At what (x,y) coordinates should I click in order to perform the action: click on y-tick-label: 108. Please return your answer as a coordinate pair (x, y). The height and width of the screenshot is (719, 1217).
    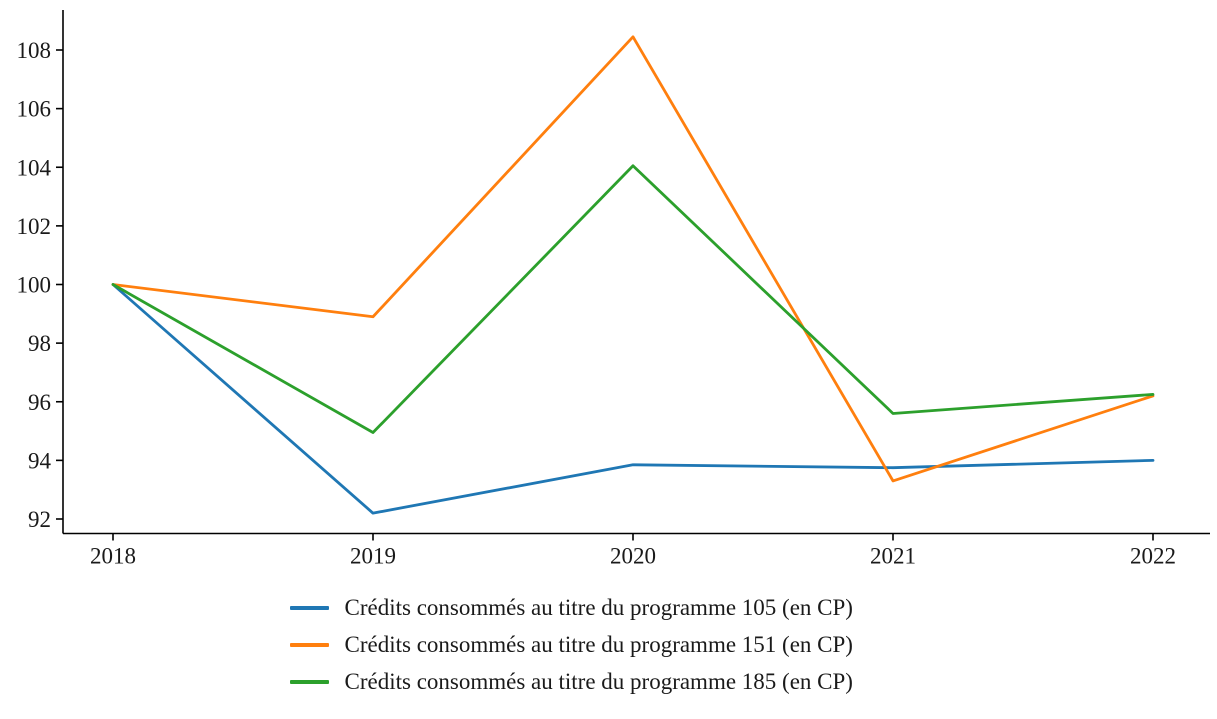
    Looking at the image, I should click on (34, 50).